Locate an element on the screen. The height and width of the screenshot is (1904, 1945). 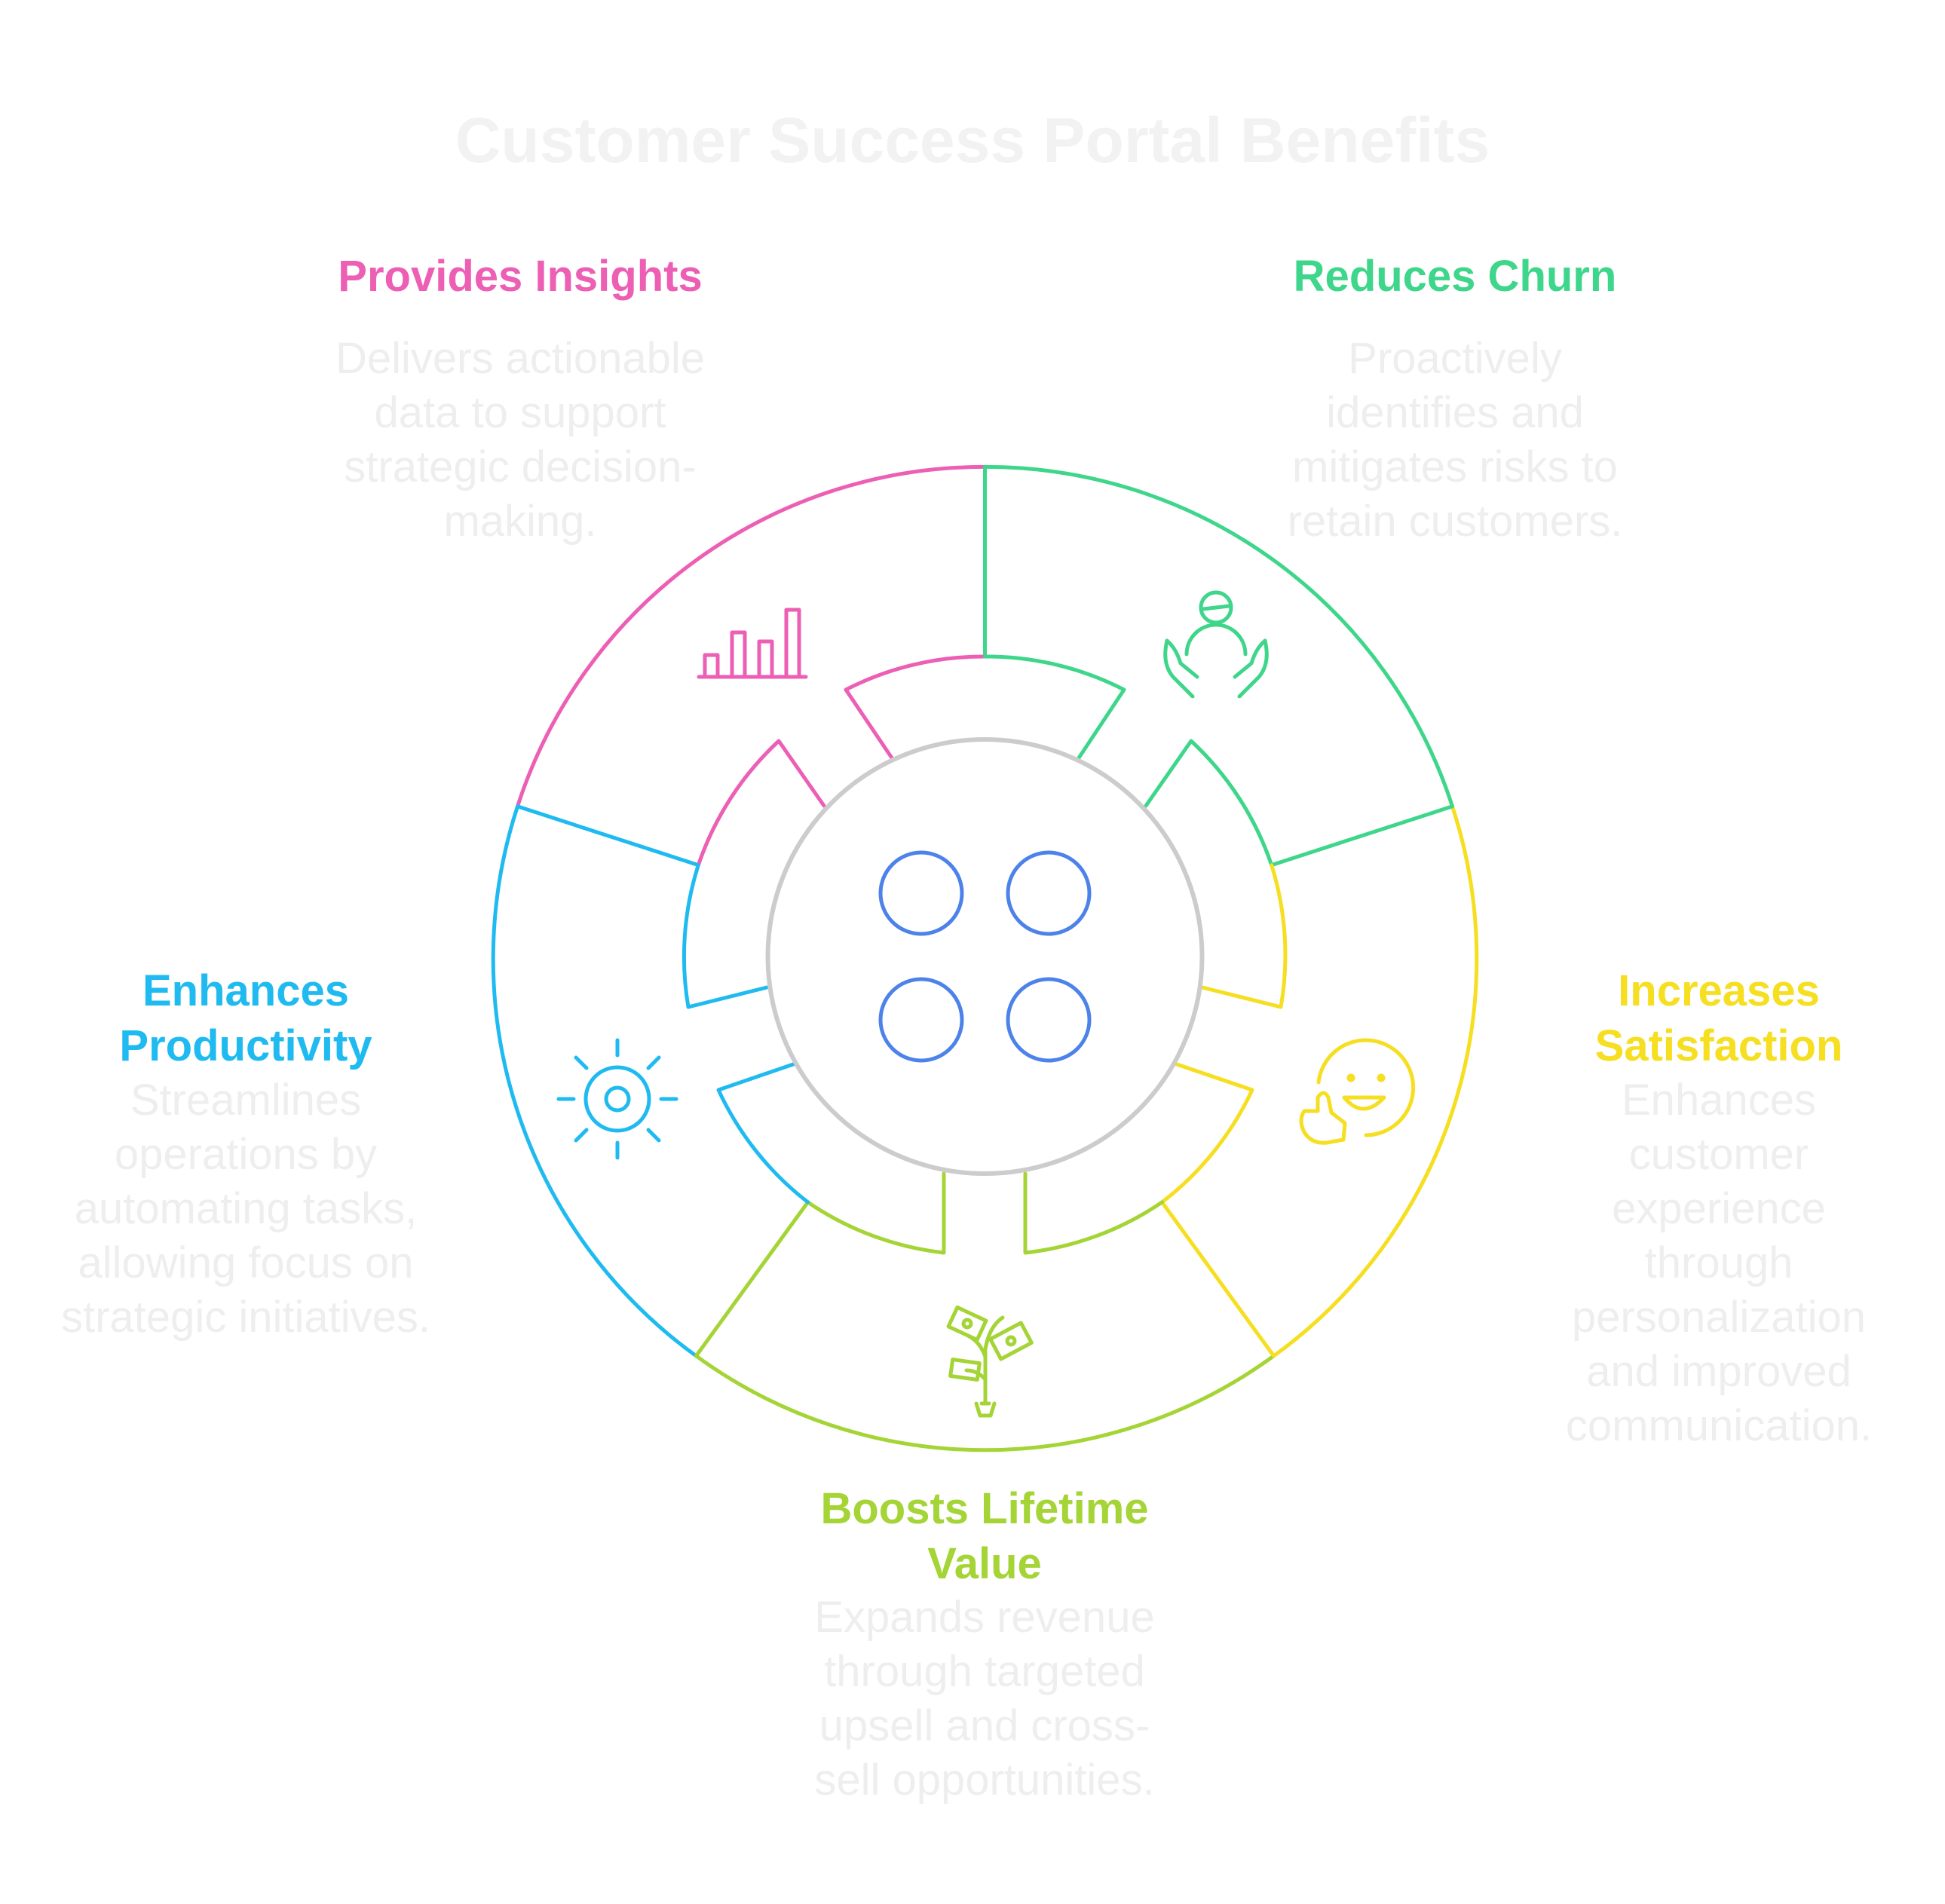
diagram-title: Customer Success Portal Benefits is located at coordinates (972, 140).